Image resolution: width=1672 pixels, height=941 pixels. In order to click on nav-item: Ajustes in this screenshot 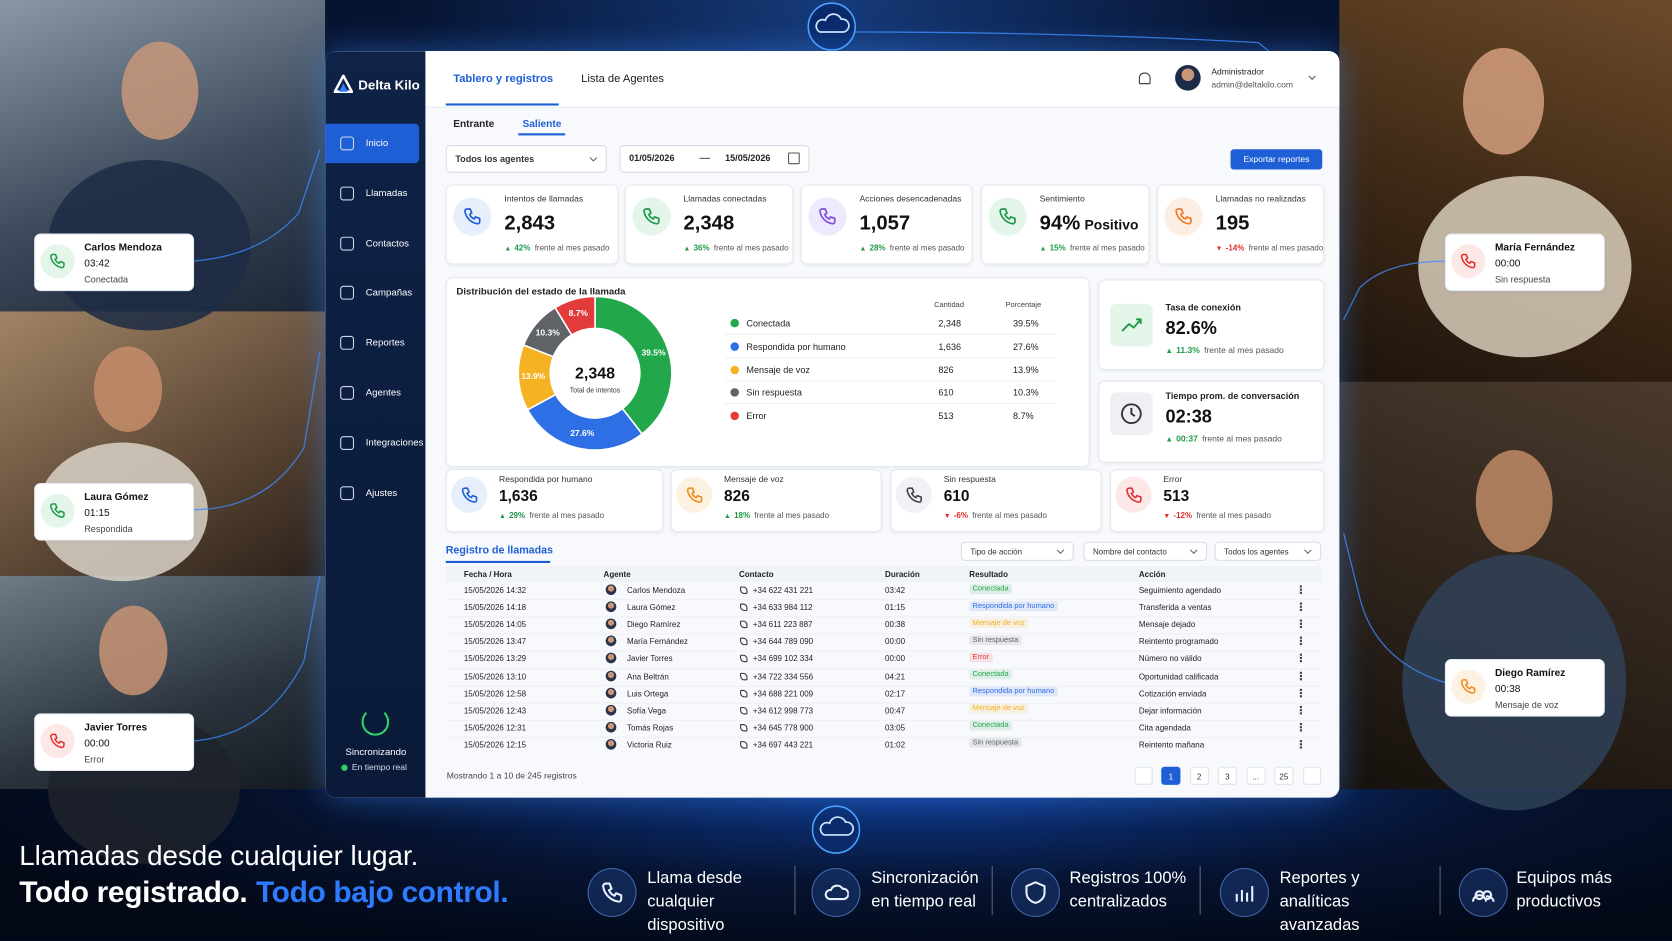, I will do `click(372, 492)`.